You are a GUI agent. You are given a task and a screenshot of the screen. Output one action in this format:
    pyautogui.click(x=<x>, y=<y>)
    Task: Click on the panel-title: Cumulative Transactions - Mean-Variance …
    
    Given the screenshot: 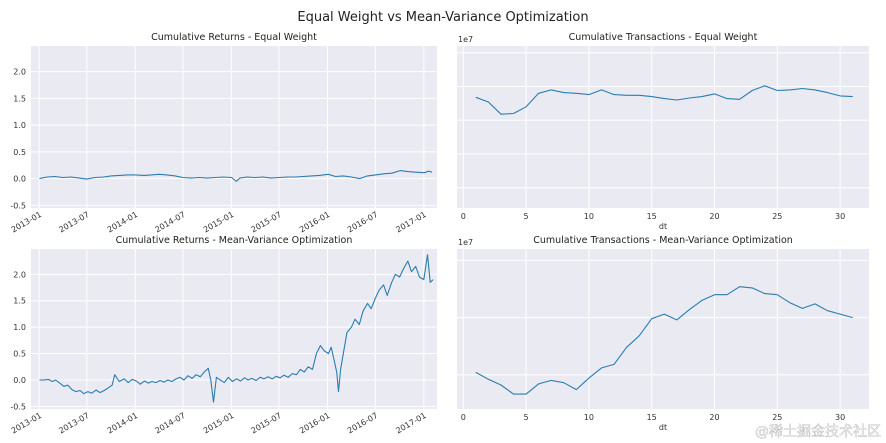 What is the action you would take?
    pyautogui.click(x=663, y=240)
    